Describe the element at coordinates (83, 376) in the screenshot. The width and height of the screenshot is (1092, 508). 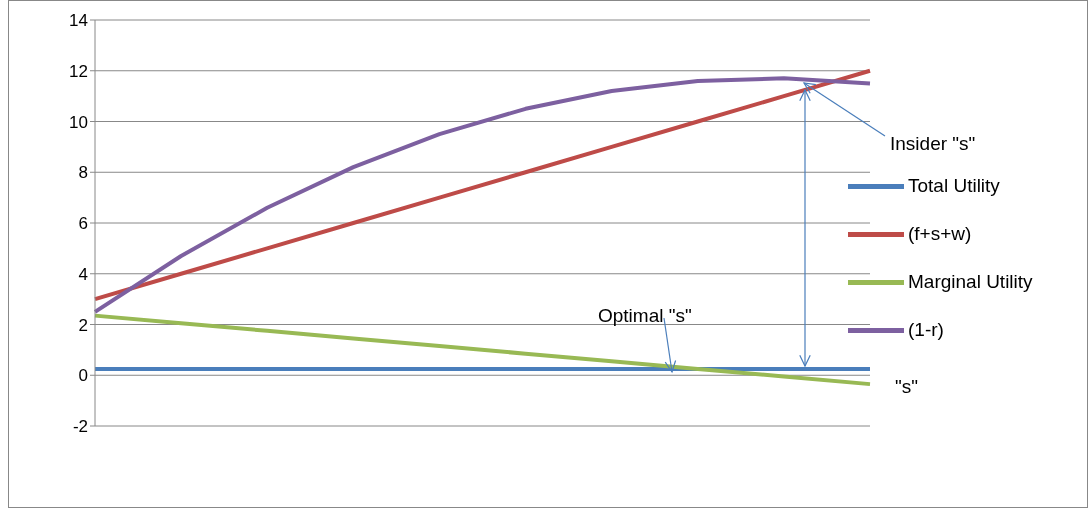
I see `y-tick-label: 0` at that location.